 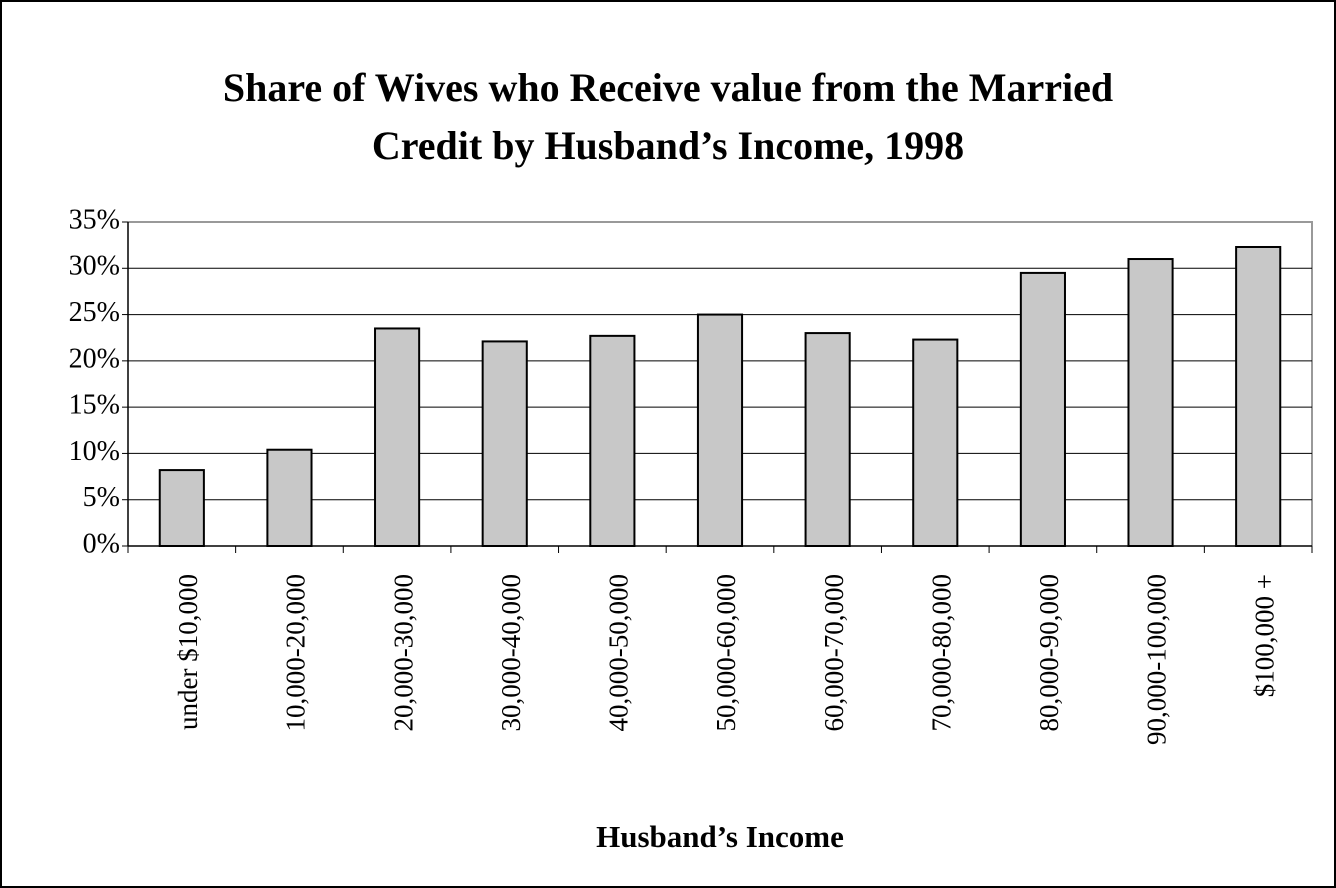 I want to click on y-tick-label: 35%, so click(x=94, y=219).